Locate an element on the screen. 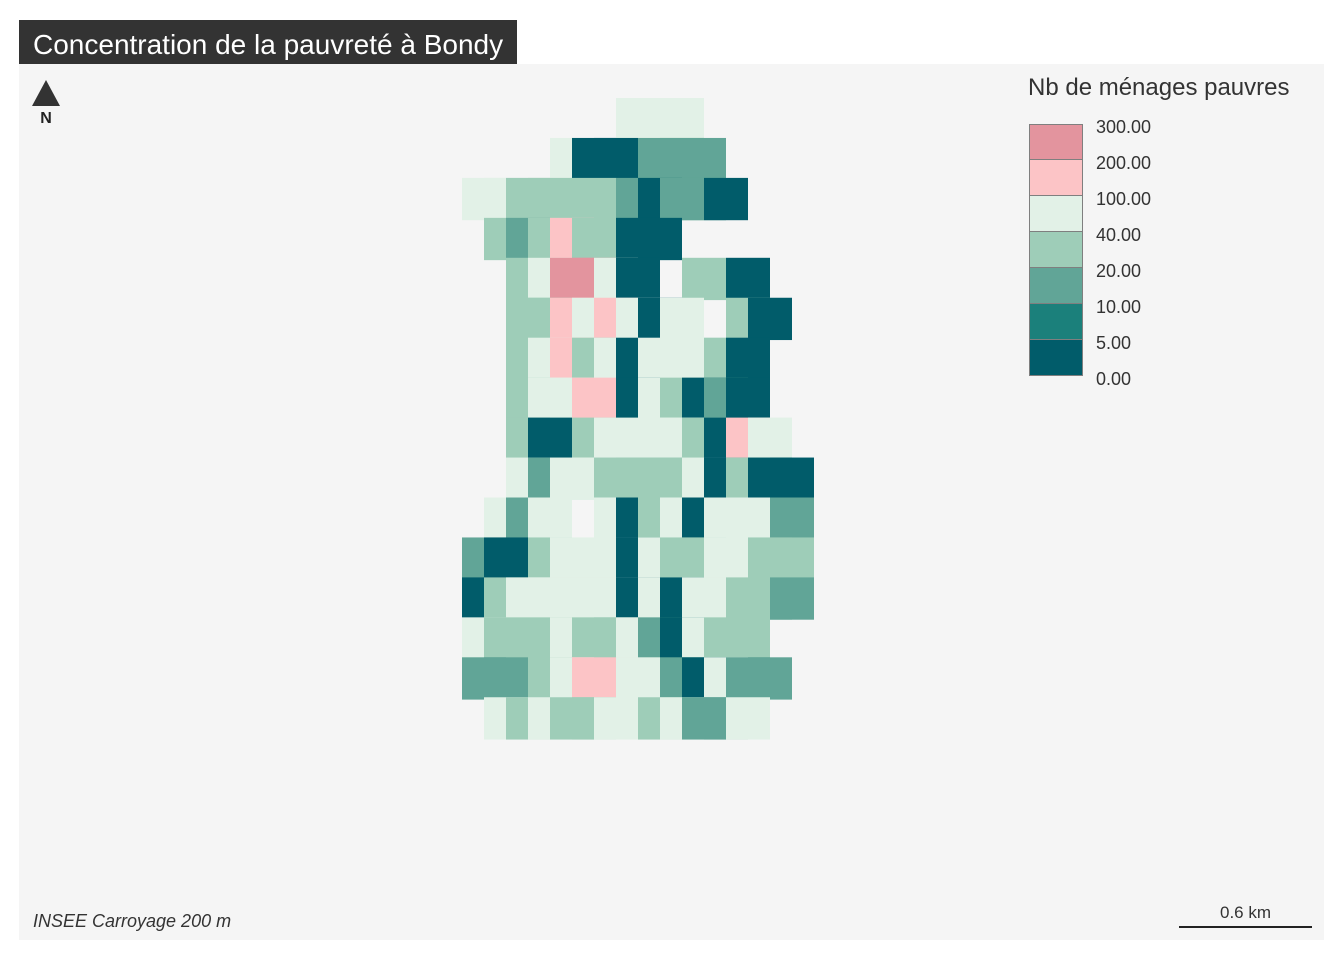 Image resolution: width=1344 pixels, height=960 pixels. legend-swatches is located at coordinates (1056, 250).